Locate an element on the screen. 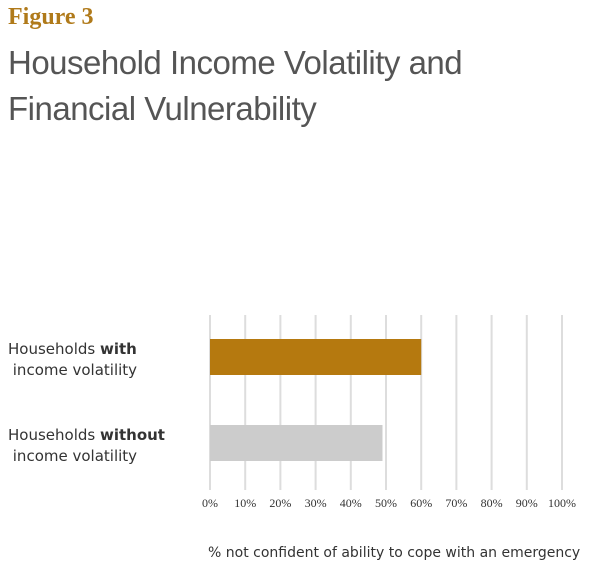 The image size is (595, 575). x-tick-label: 30% is located at coordinates (316, 503).